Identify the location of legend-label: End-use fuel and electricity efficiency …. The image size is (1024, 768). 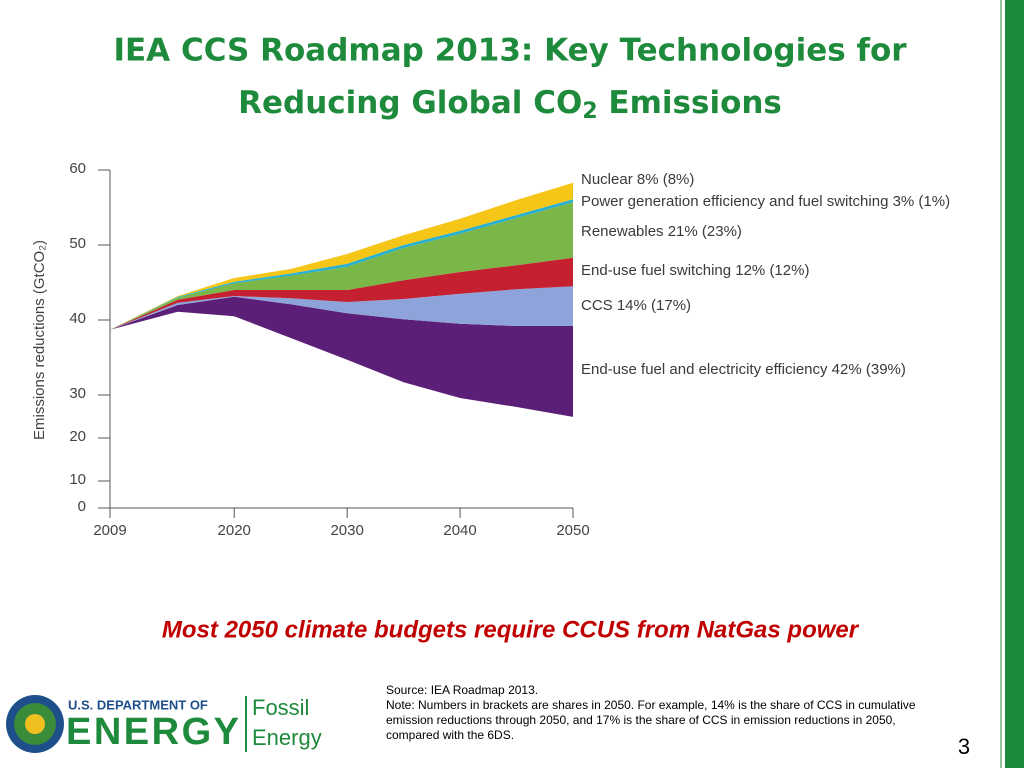
(743, 369).